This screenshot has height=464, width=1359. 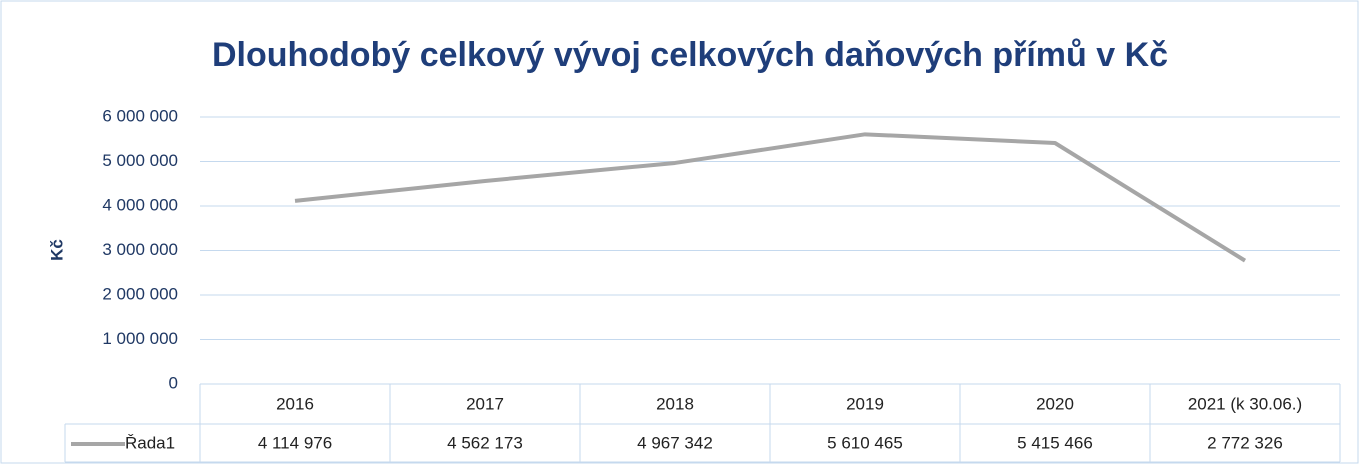 I want to click on data-table-value: 5 415 466, so click(x=1055, y=442).